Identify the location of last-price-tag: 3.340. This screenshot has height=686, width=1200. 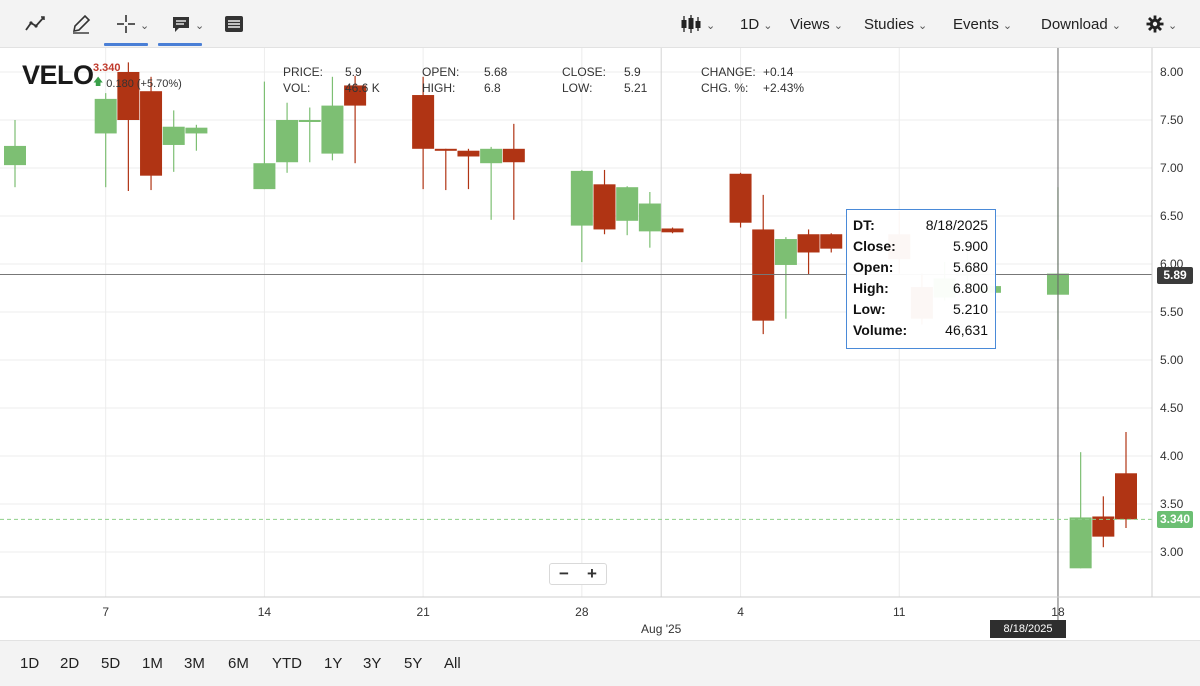
(1175, 520).